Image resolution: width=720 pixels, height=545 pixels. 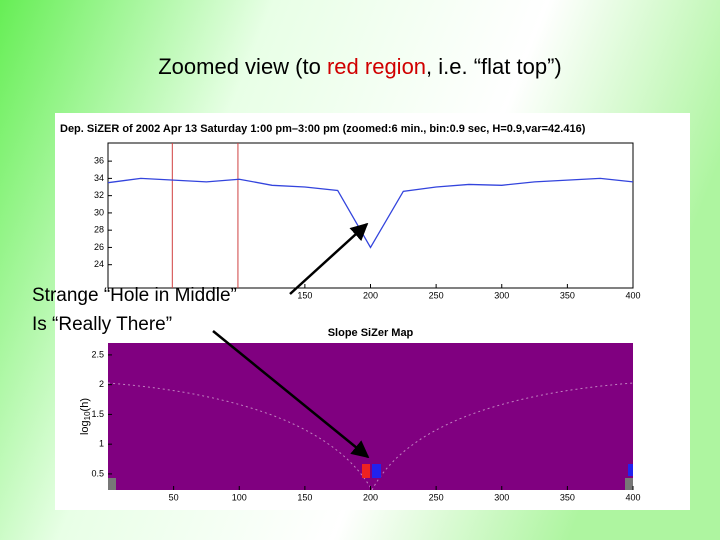 I want to click on y-axis-label-part: (h), so click(x=85, y=404).